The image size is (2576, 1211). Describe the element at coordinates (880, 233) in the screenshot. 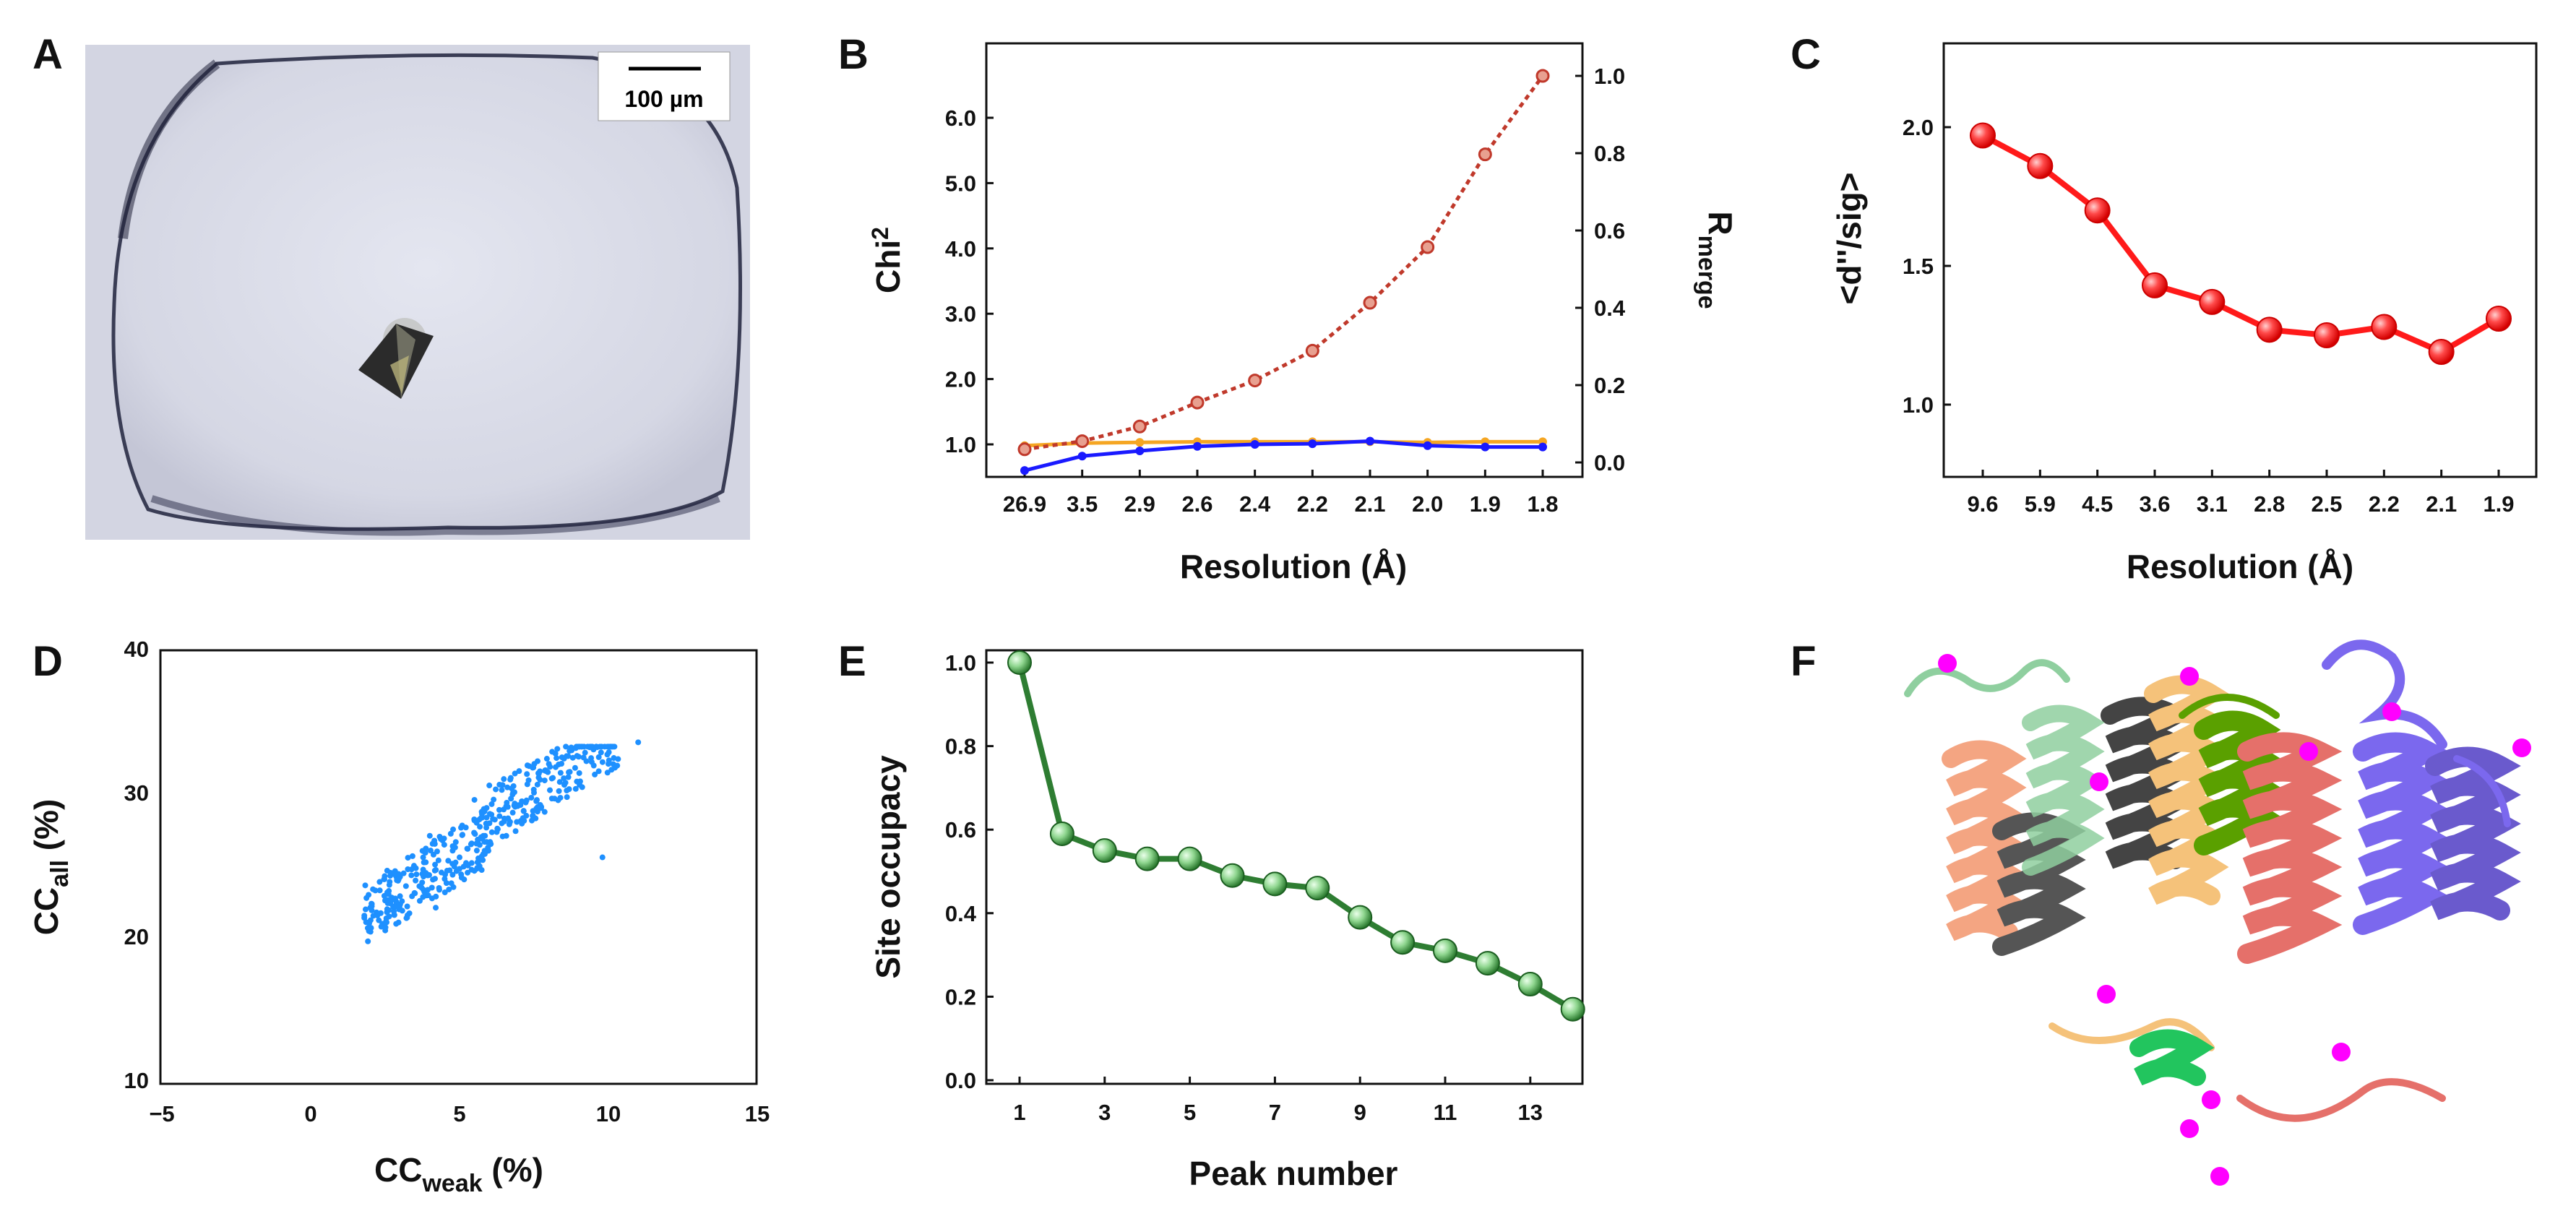

I see `y-axis-label-sup: 2` at that location.